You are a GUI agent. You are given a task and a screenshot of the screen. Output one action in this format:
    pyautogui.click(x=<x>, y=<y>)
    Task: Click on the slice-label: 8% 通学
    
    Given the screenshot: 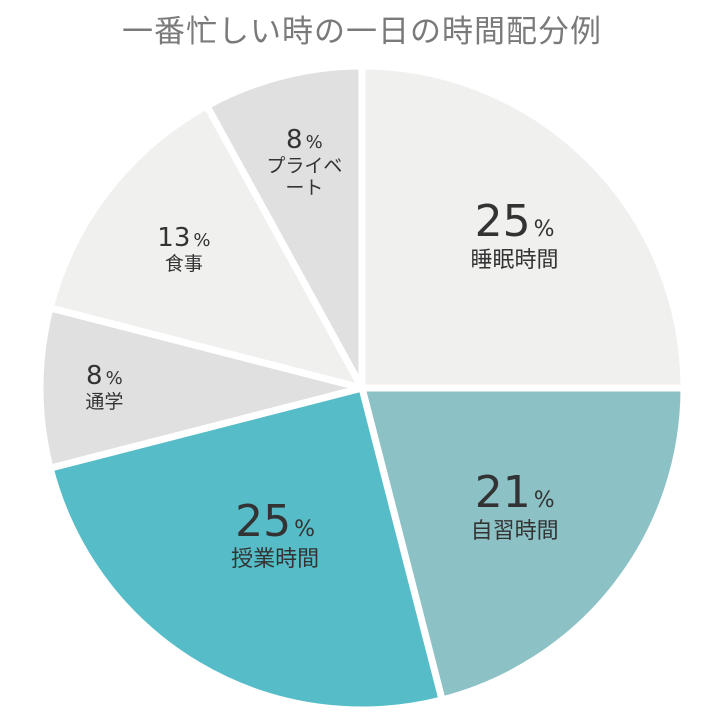 What is the action you would take?
    pyautogui.click(x=104, y=387)
    